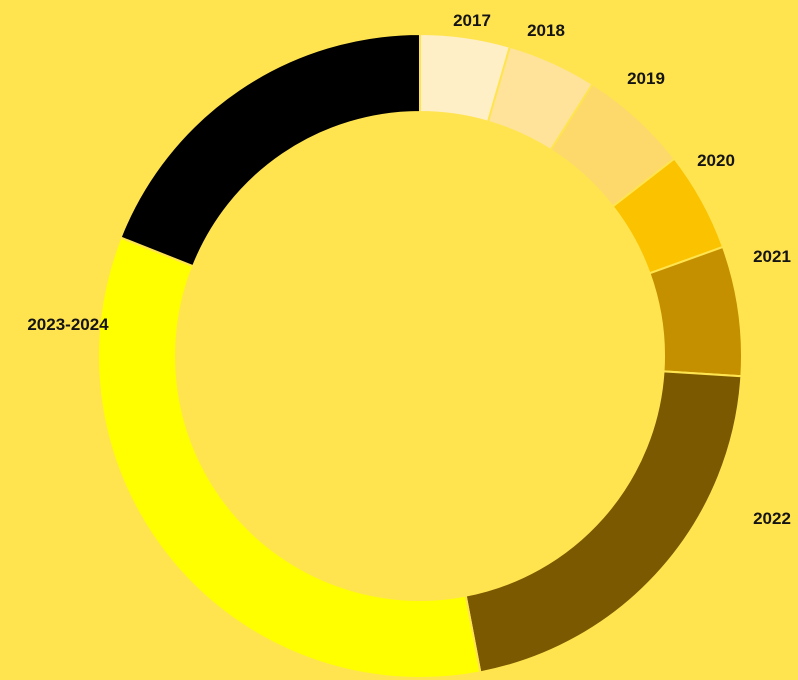 The image size is (798, 680). I want to click on label-2022: 2022, so click(772, 518).